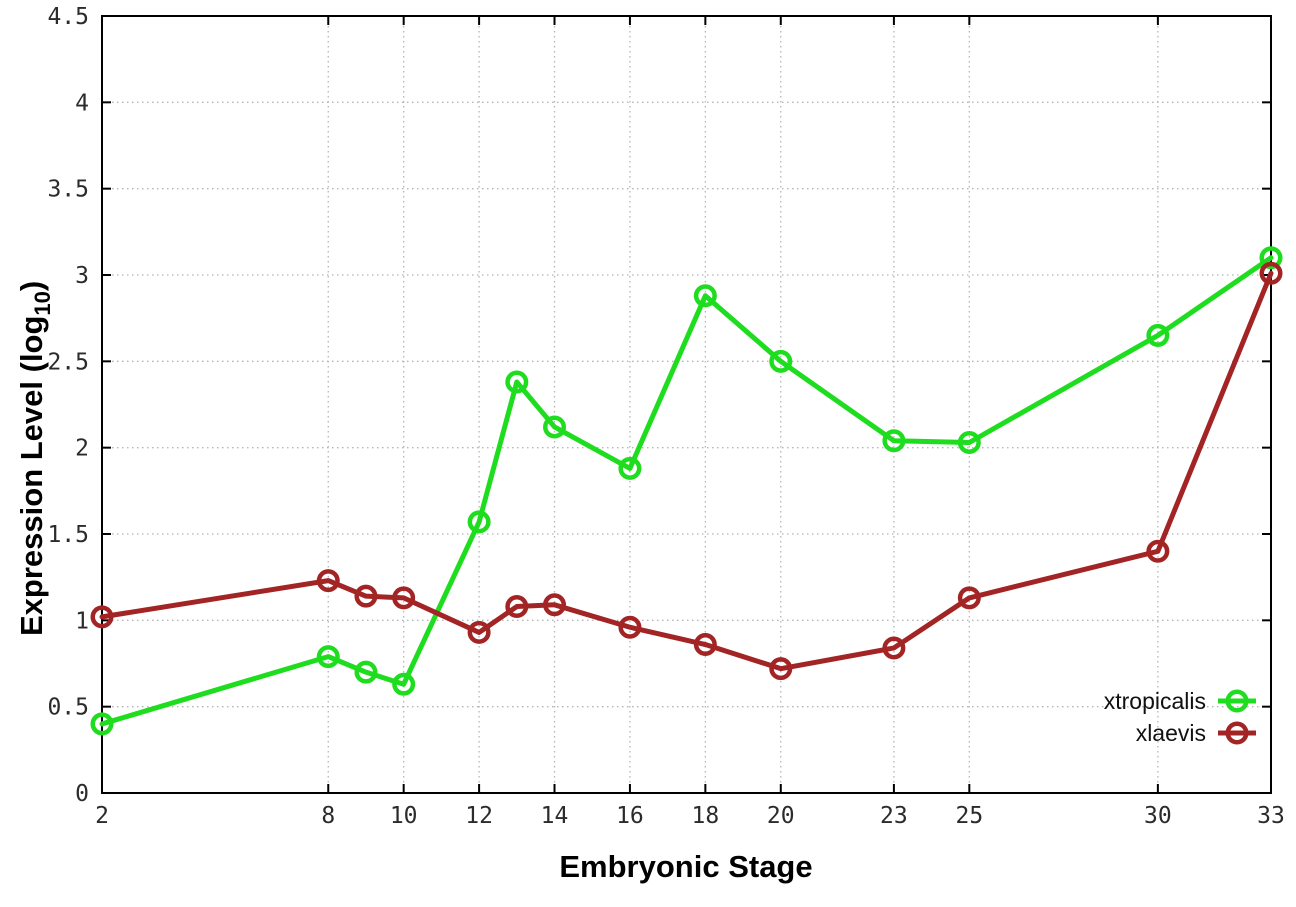 This screenshot has width=1296, height=907. Describe the element at coordinates (404, 816) in the screenshot. I see `x-tick-label: 10` at that location.